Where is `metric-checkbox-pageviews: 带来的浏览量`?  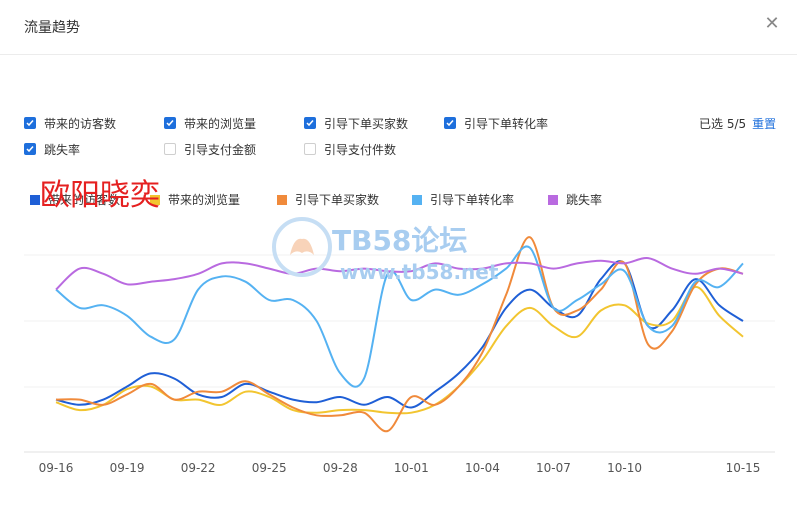 metric-checkbox-pageviews: 带来的浏览量 is located at coordinates (210, 123).